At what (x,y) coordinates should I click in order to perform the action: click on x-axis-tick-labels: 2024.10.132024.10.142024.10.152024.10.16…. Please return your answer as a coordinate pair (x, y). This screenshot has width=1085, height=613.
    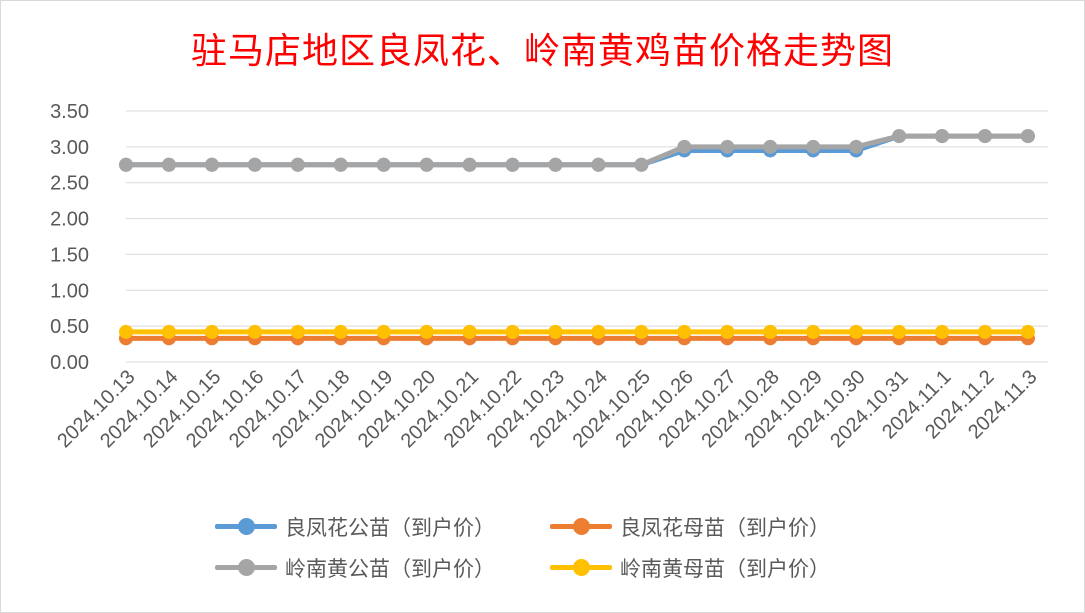
    Looking at the image, I should click on (547, 409).